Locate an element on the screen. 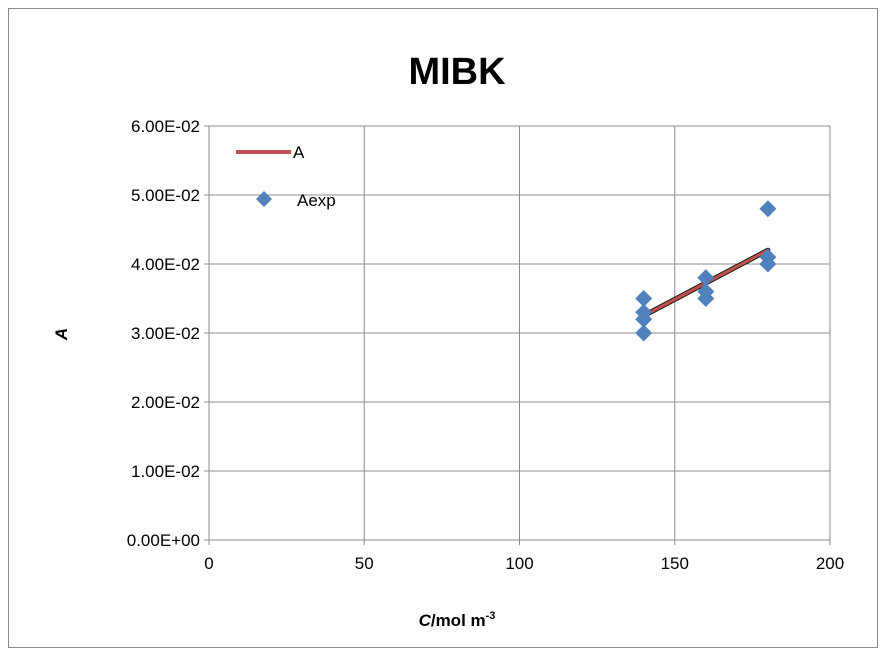  y-tick-label: 6.00E-02 is located at coordinates (165, 126).